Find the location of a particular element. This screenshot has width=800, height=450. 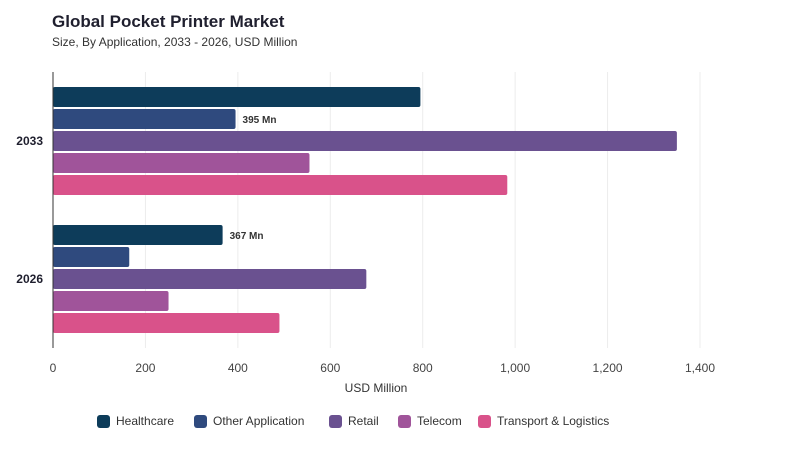

y-category-label: 2026 is located at coordinates (29, 279).